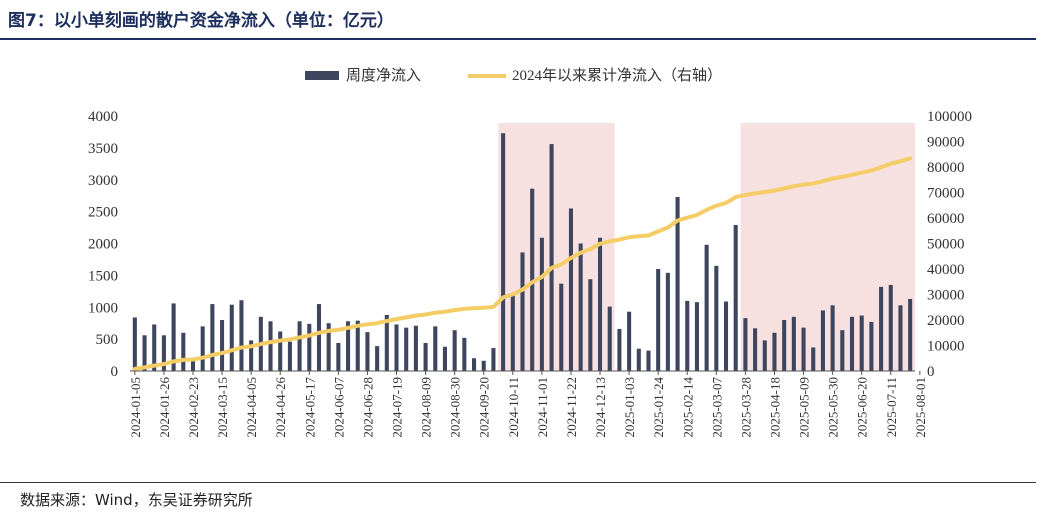  What do you see at coordinates (309, 407) in the screenshot?
I see `x-tick-label: 2024-05-17` at bounding box center [309, 407].